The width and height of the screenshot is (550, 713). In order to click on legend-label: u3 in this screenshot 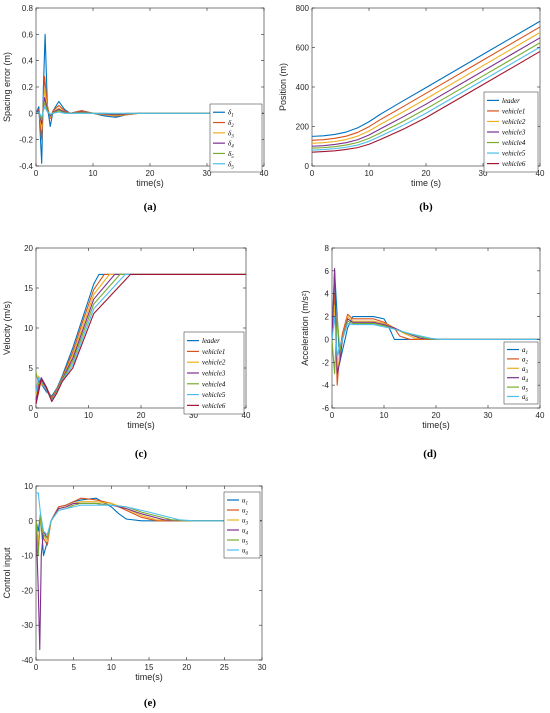, I will do `click(245, 522)`.